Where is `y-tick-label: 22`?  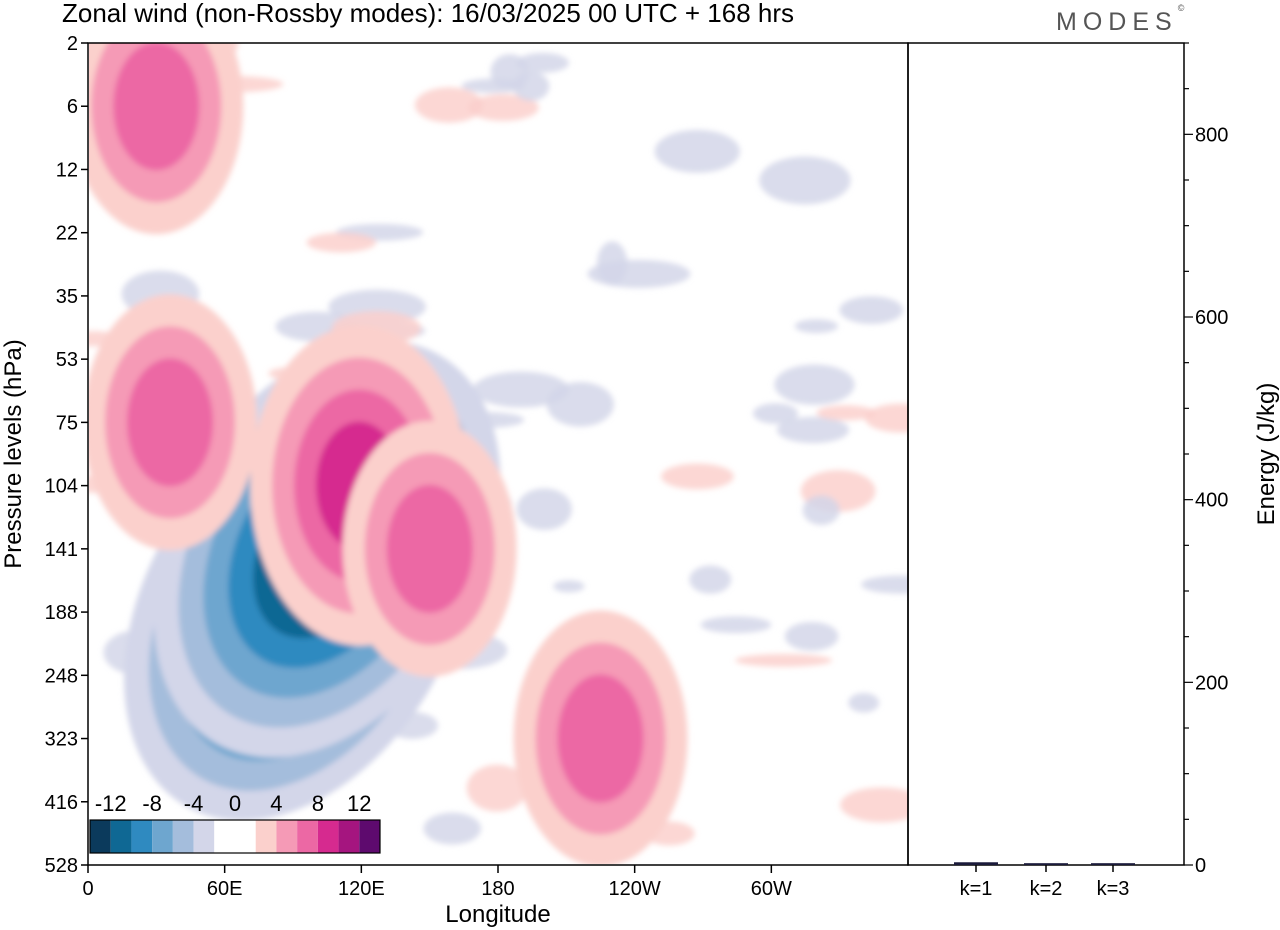
y-tick-label: 22 is located at coordinates (67, 234).